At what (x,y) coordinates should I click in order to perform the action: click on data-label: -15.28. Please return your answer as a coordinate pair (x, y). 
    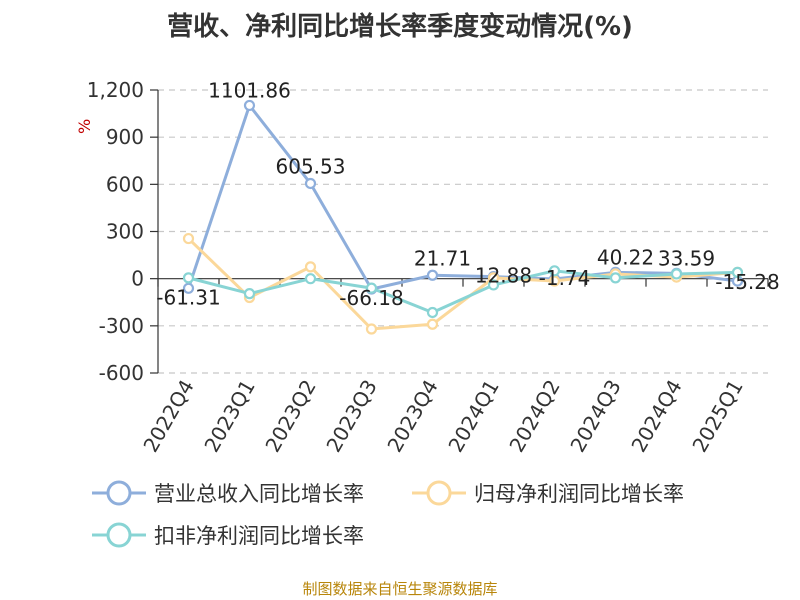
    Looking at the image, I should click on (747, 282).